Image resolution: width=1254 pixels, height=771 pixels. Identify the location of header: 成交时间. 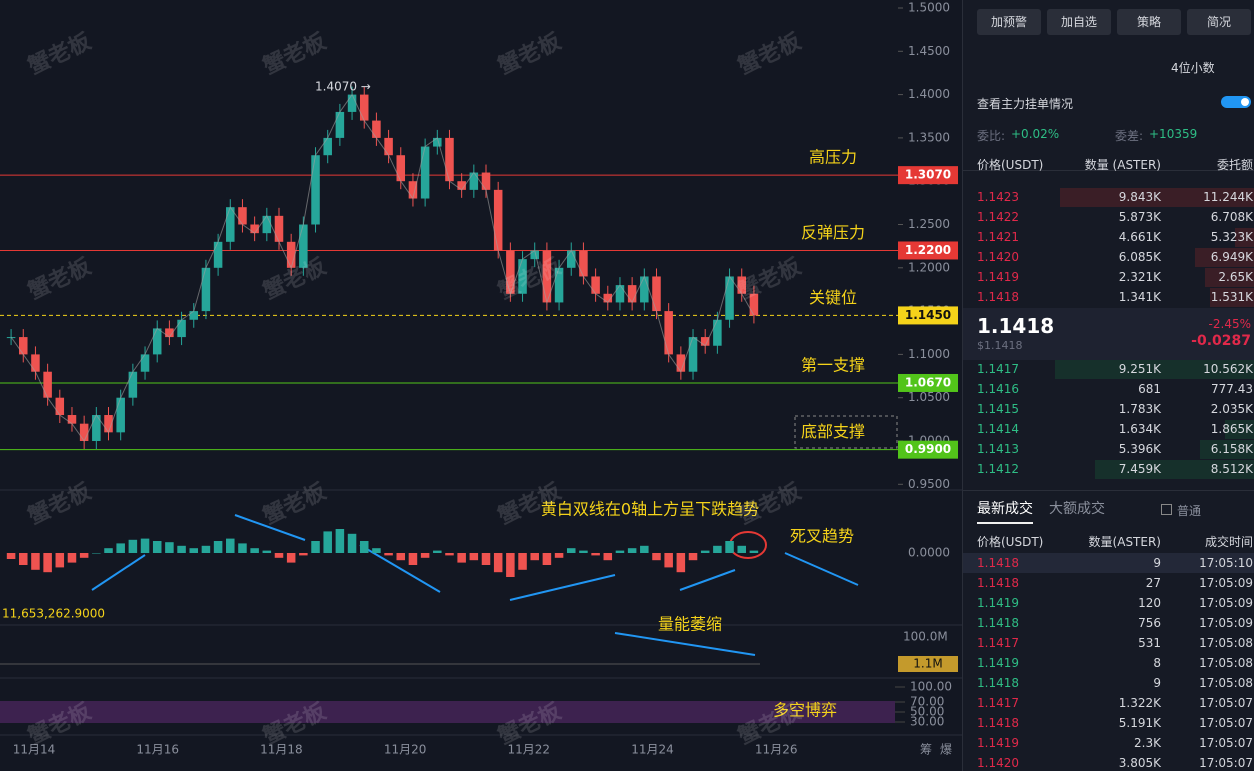
(1228, 542).